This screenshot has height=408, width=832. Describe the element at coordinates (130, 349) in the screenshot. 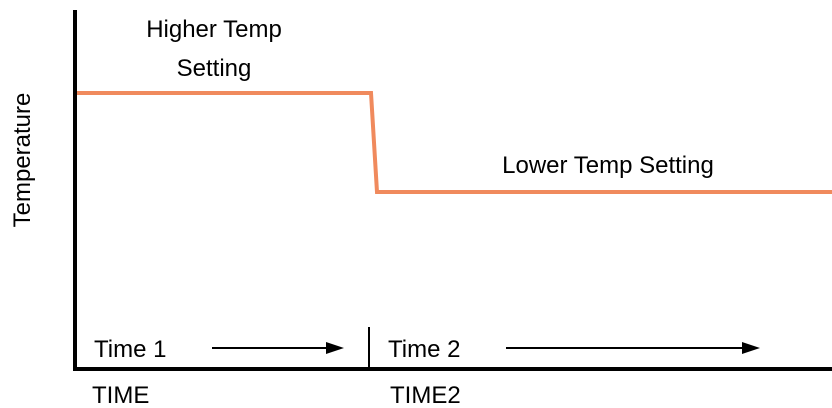

I see `time1-label: Time 1` at that location.